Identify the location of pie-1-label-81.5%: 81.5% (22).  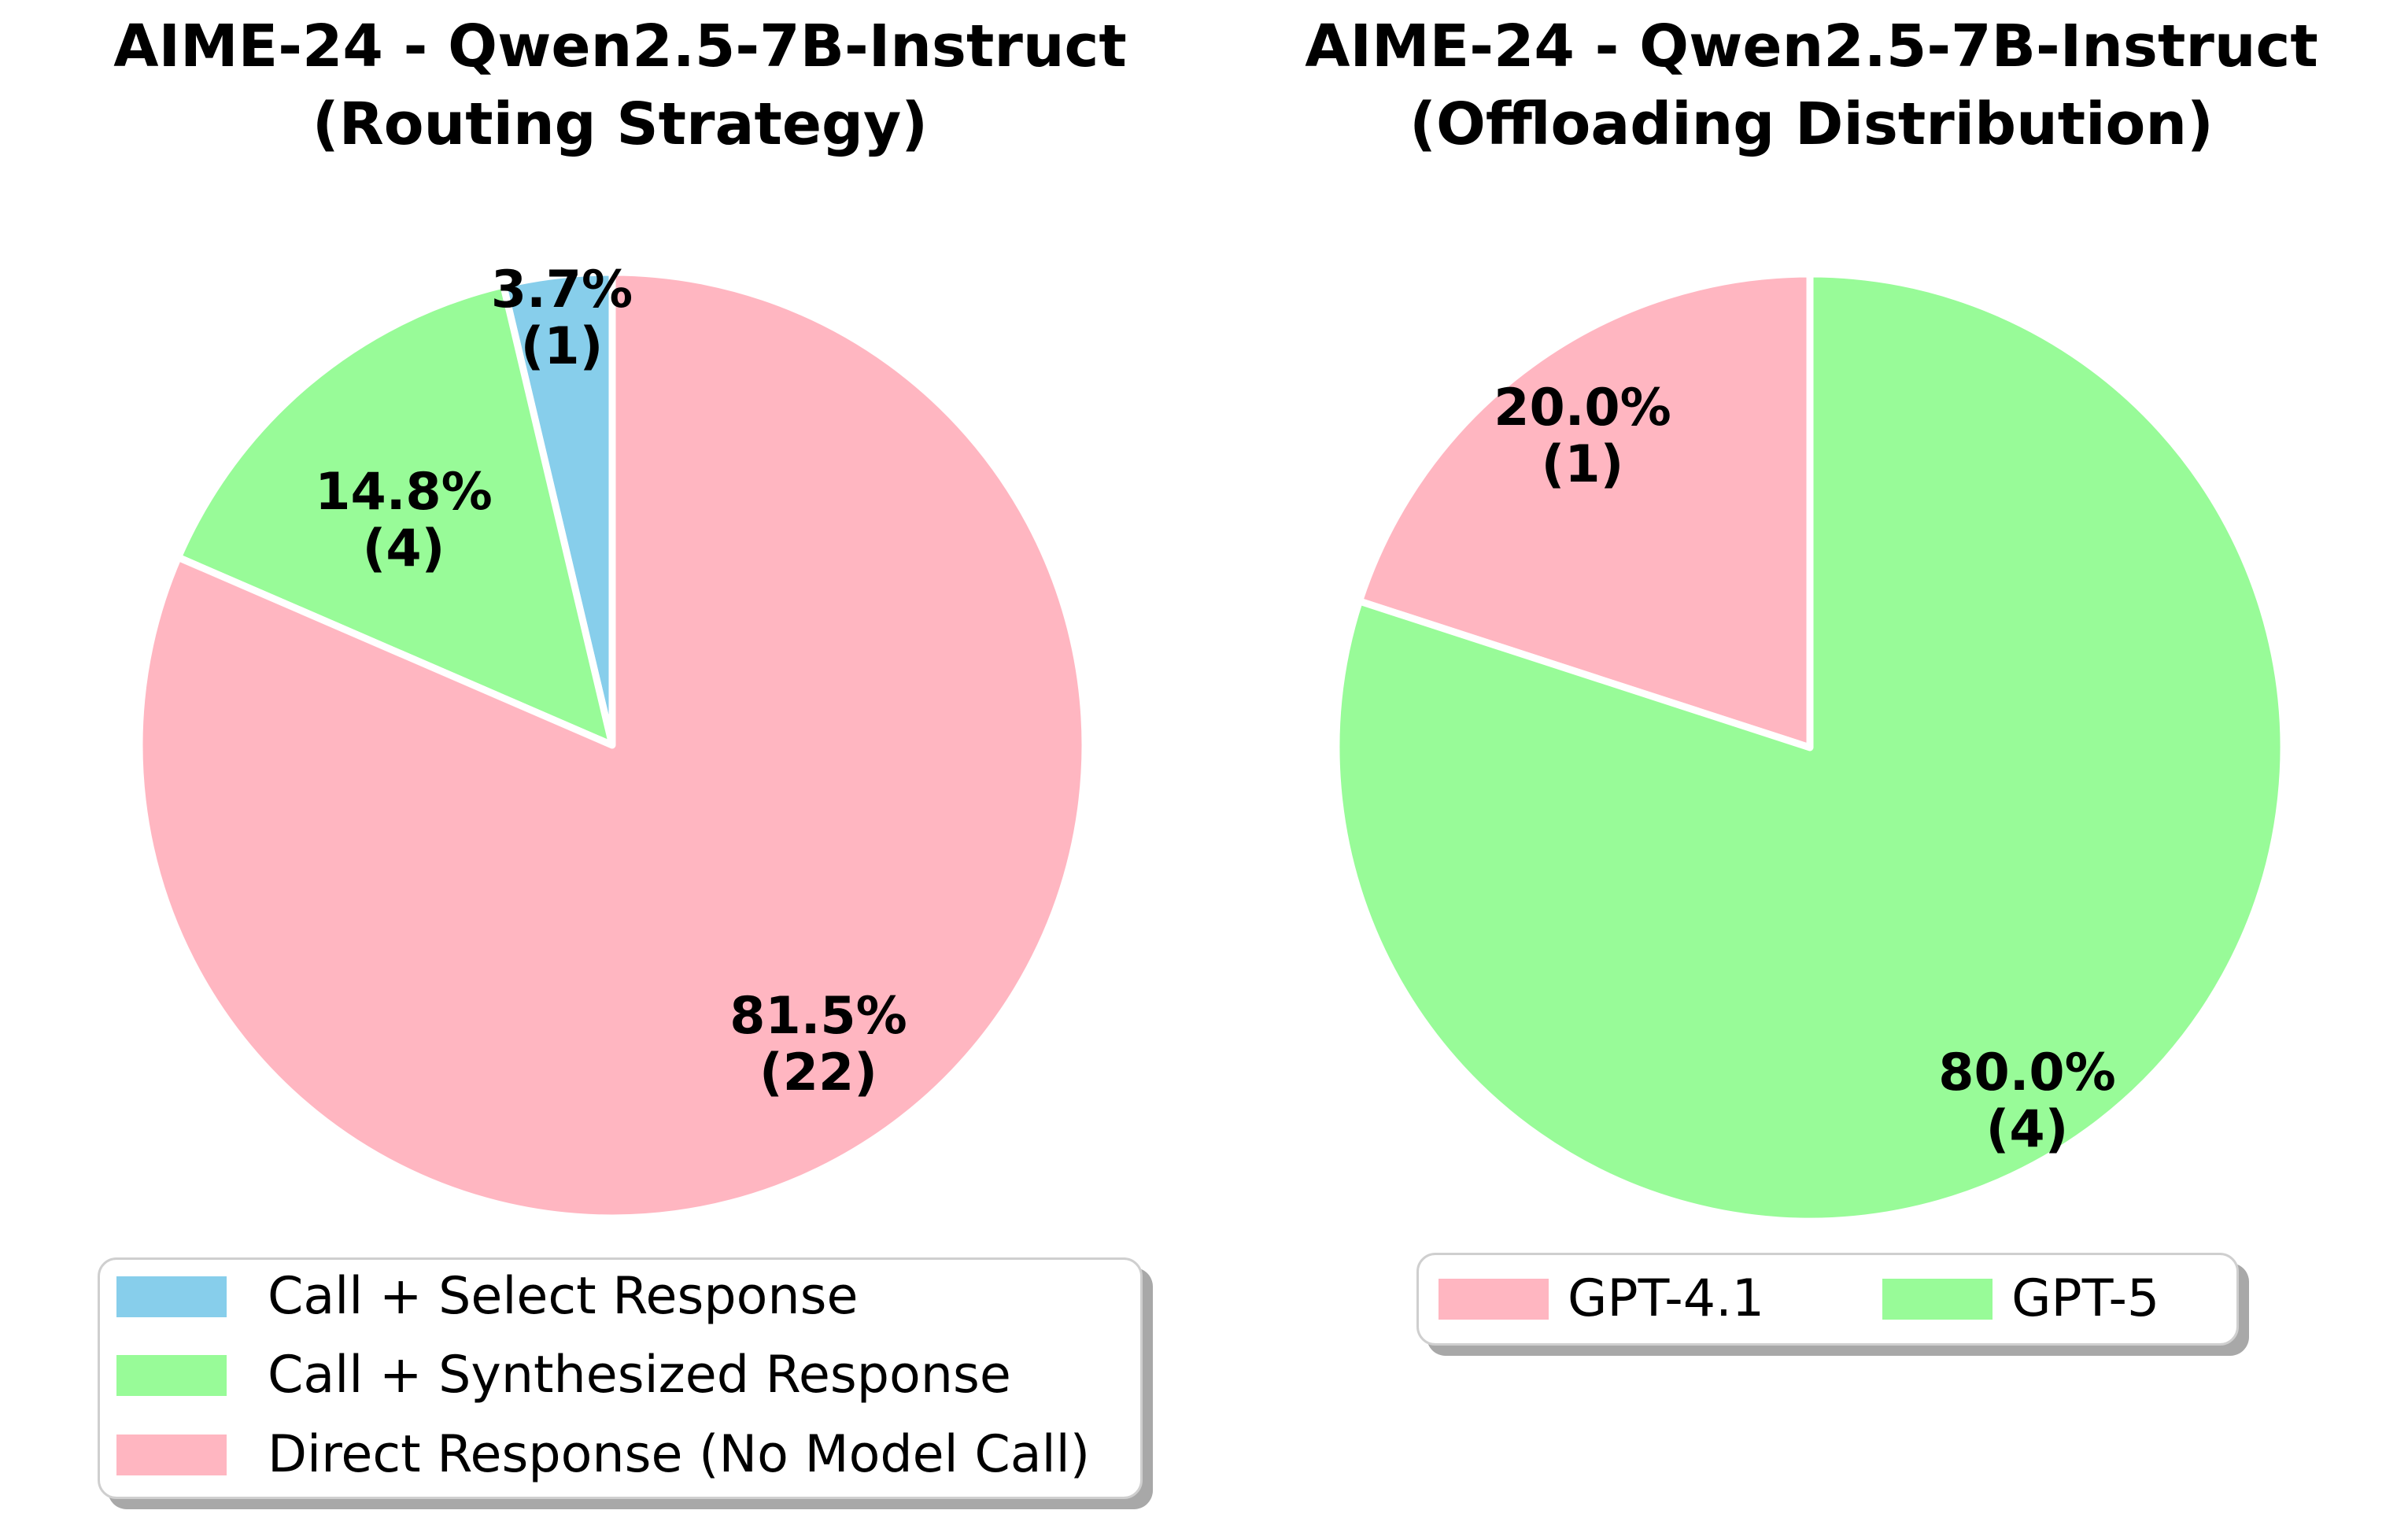
(818, 1045).